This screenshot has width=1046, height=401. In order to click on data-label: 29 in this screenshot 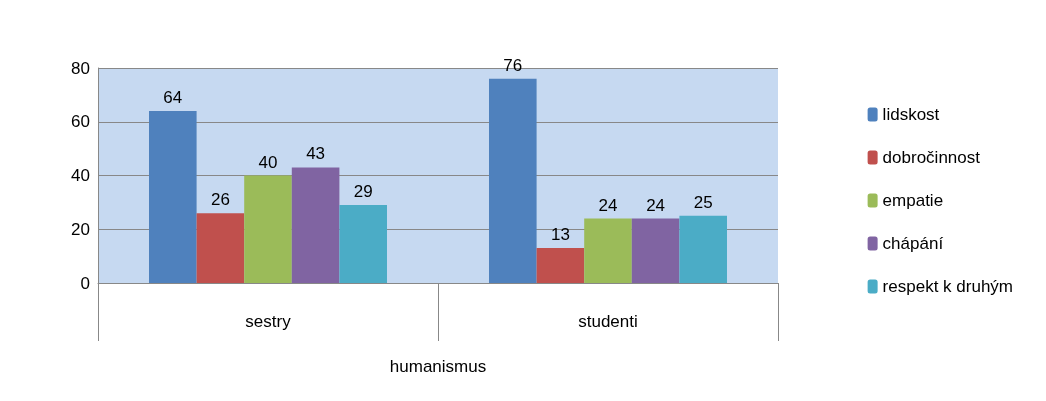, I will do `click(363, 192)`.